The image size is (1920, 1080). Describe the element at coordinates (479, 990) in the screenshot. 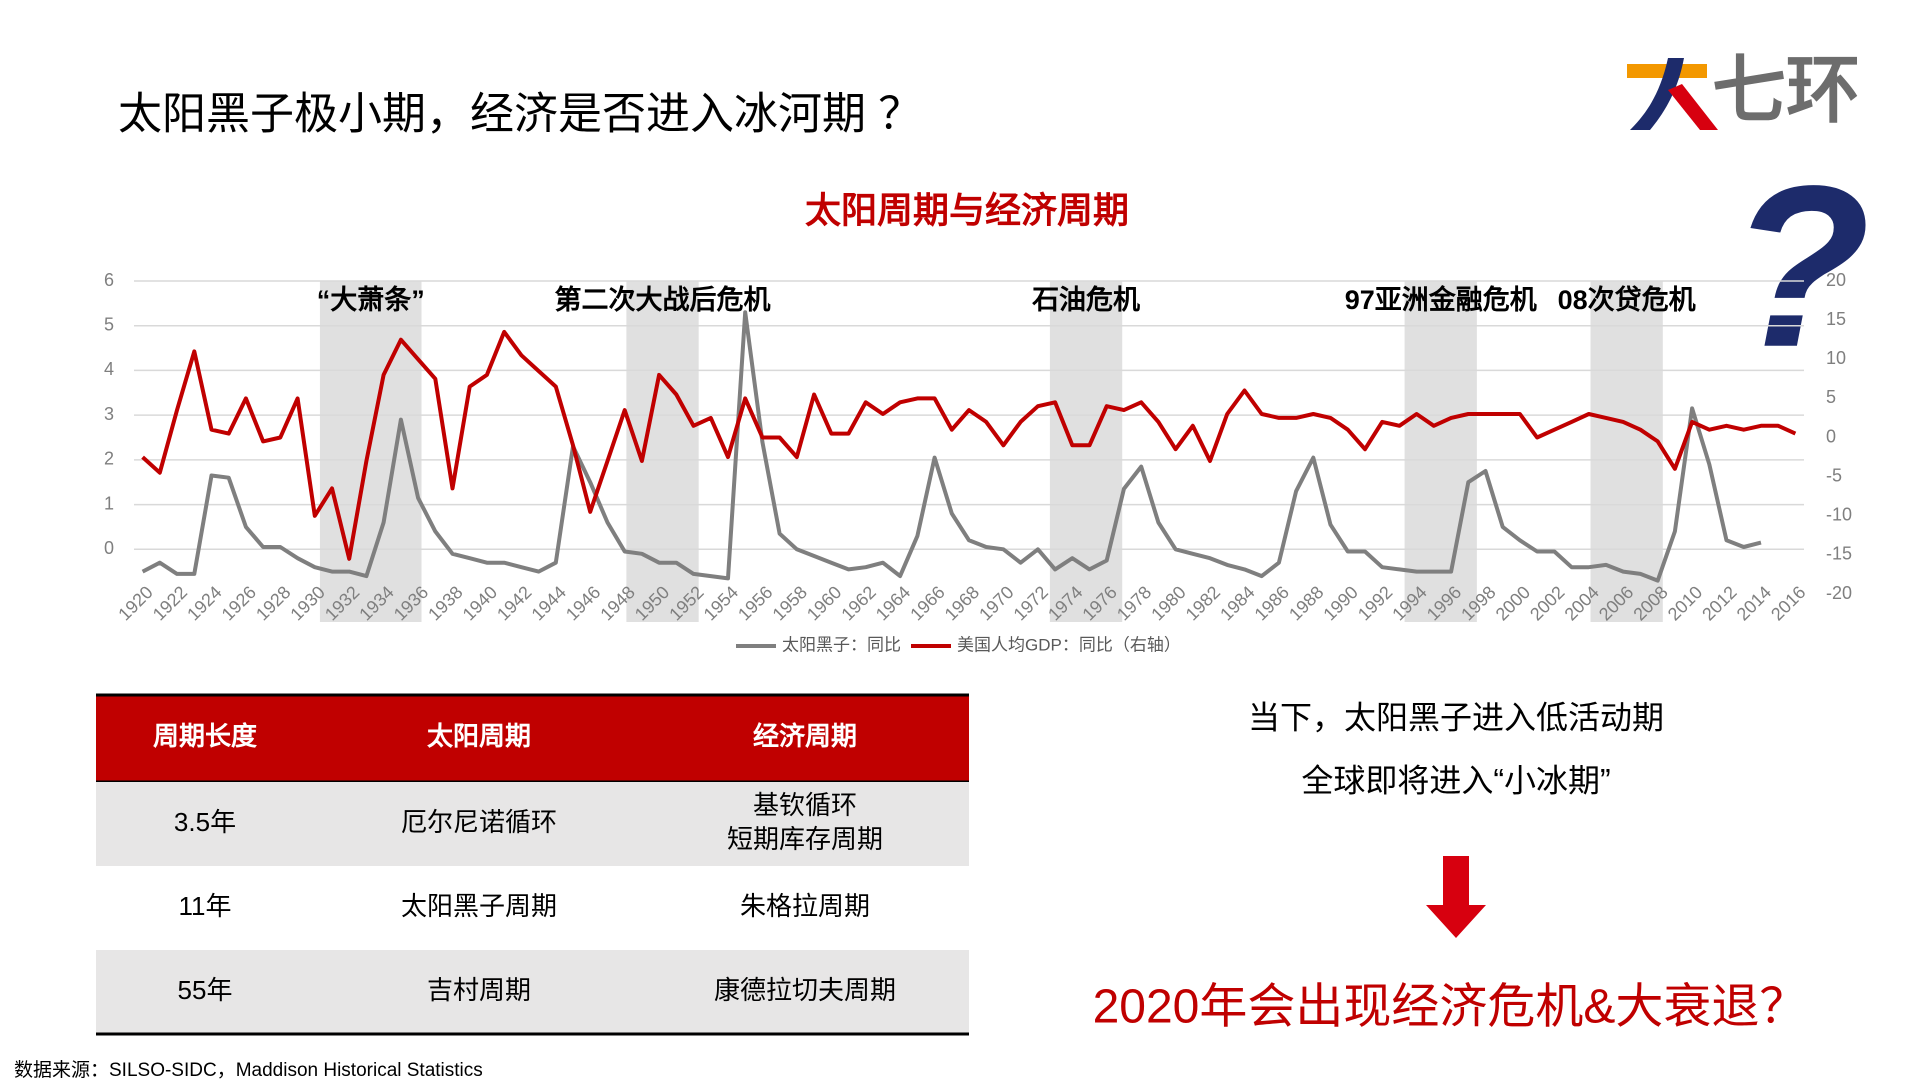

I see `table-cell: 吉村周期` at that location.